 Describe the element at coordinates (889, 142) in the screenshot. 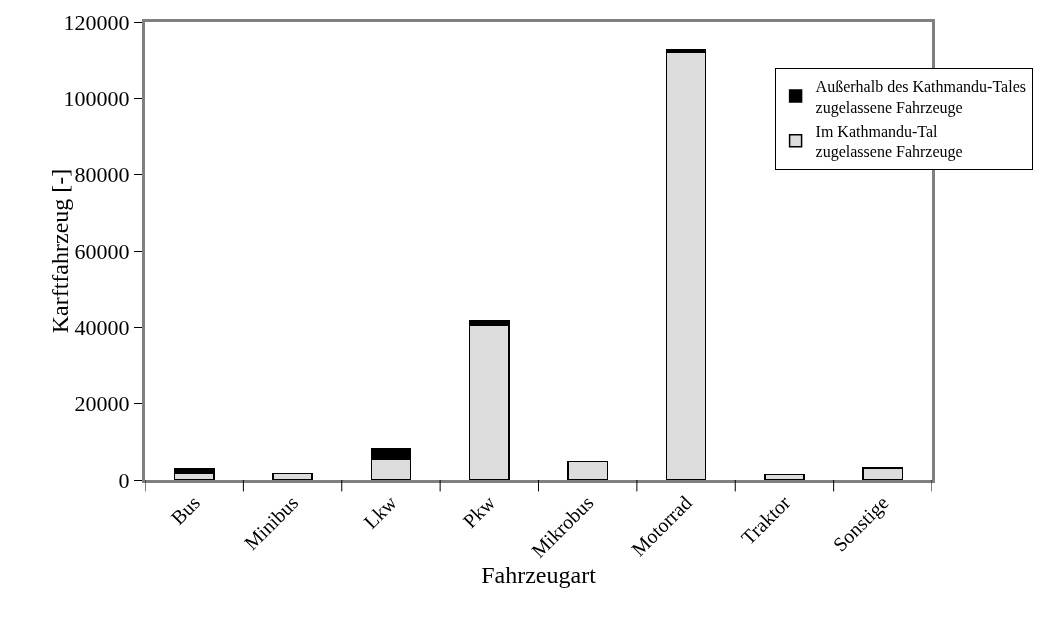

I see `legend-label: Im Kathmandu-Tal zugelassene Fahrzeuge` at that location.